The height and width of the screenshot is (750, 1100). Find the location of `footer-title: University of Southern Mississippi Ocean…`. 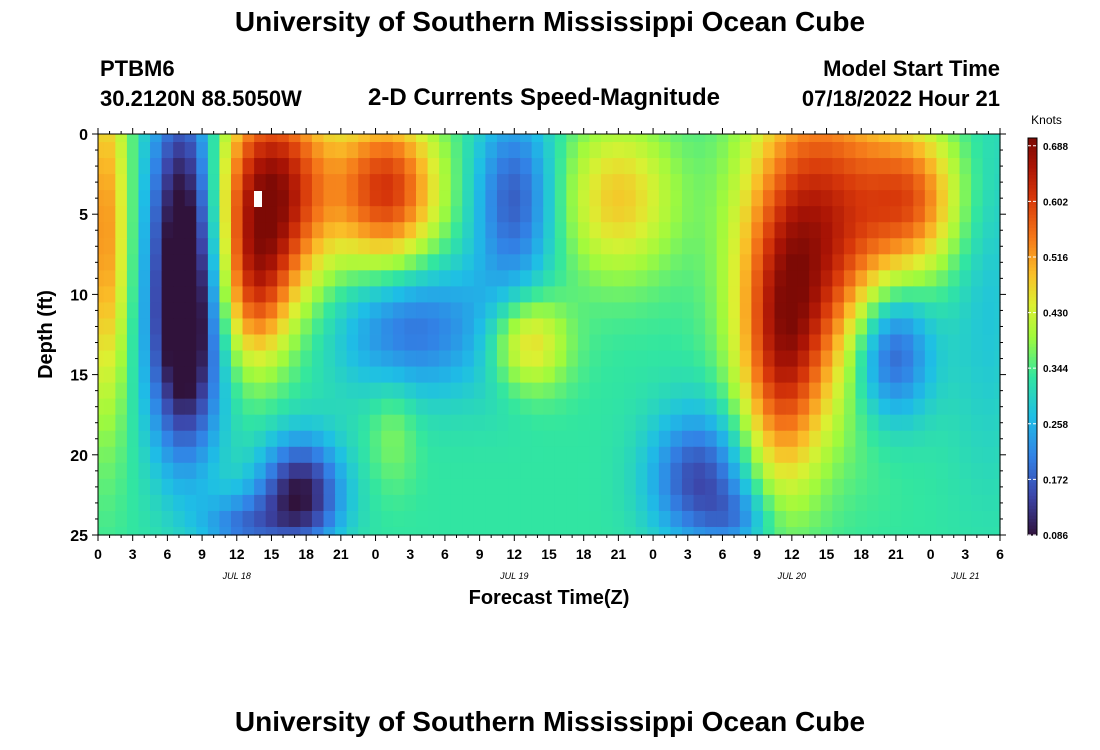

footer-title: University of Southern Mississippi Ocean… is located at coordinates (550, 721).